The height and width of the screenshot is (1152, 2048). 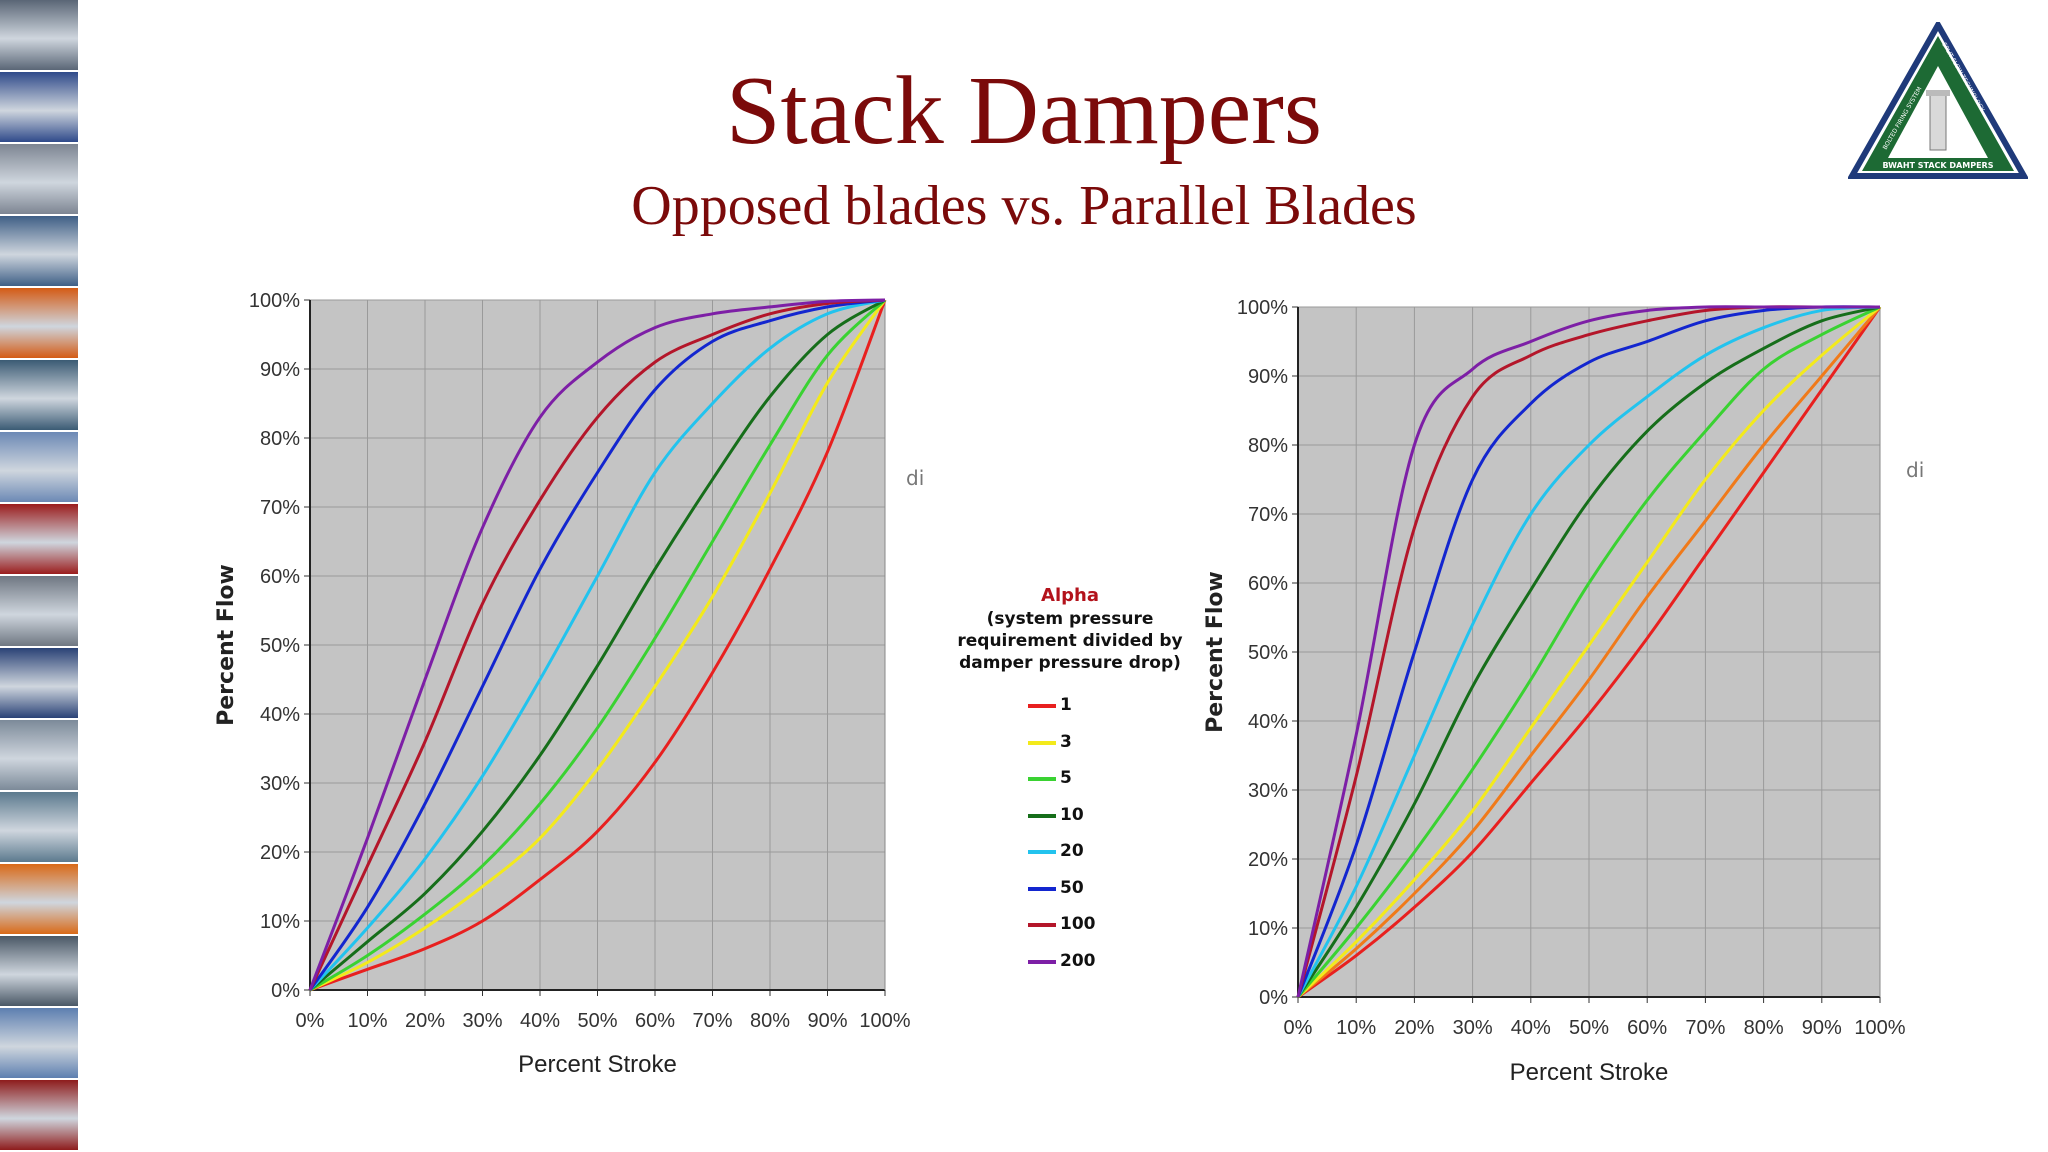 What do you see at coordinates (1072, 887) in the screenshot?
I see `legend-label: 50` at bounding box center [1072, 887].